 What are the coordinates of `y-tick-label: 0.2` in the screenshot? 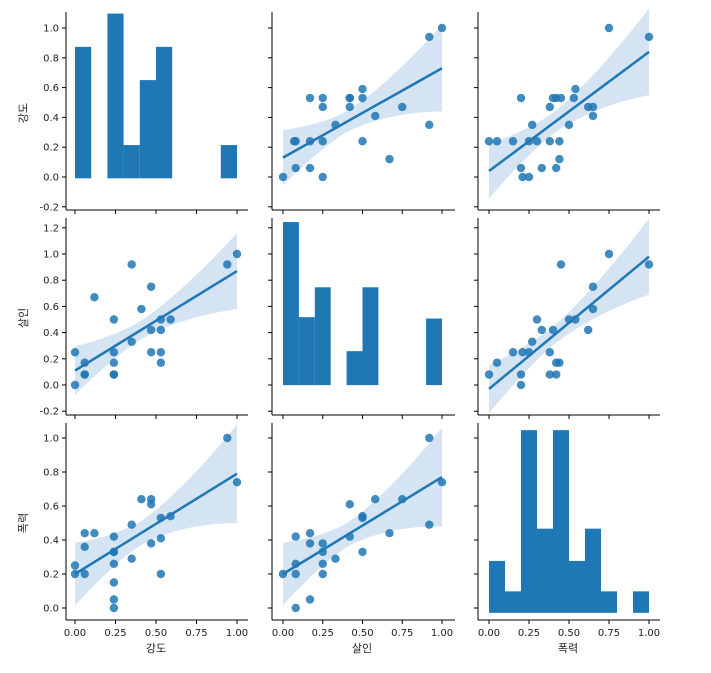 It's located at (51, 359).